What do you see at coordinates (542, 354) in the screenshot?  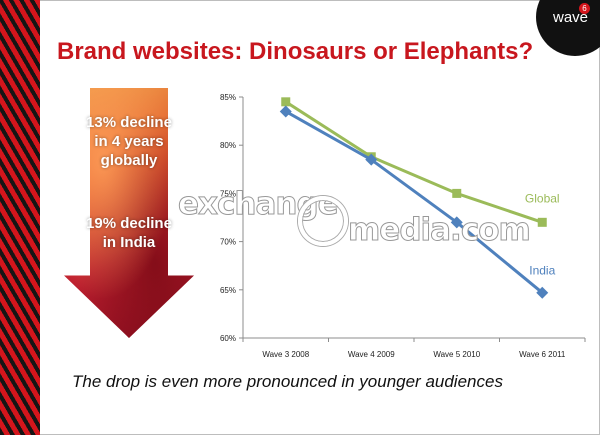 I see `x-tick-label: Wave 6 2011` at bounding box center [542, 354].